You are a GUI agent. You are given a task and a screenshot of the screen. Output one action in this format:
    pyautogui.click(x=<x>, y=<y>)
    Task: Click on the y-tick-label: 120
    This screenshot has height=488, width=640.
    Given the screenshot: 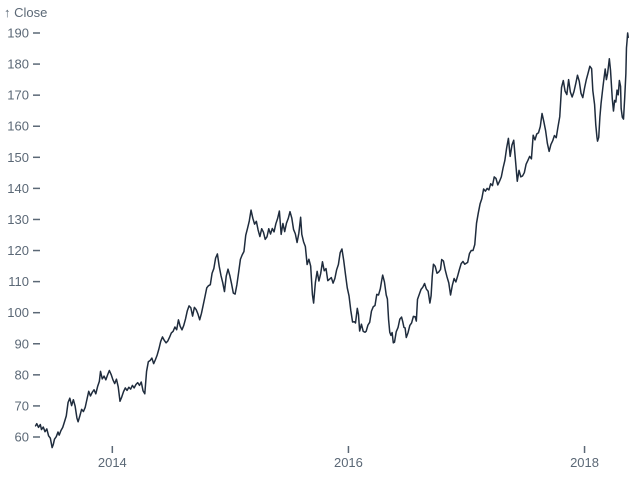 What is the action you would take?
    pyautogui.click(x=18, y=250)
    